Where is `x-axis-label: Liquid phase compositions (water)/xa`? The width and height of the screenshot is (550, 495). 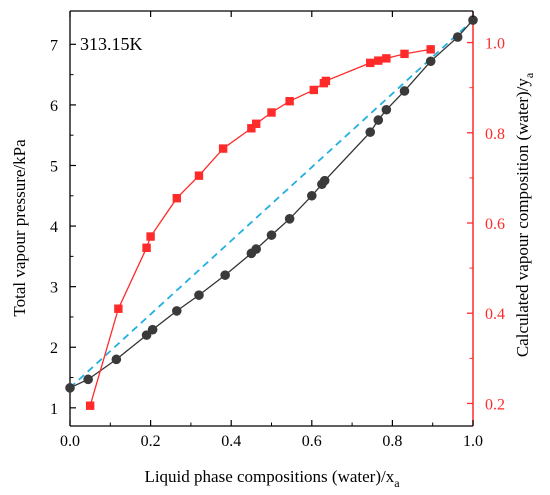 x-axis-label: Liquid phase compositions (water)/xa is located at coordinates (272, 478).